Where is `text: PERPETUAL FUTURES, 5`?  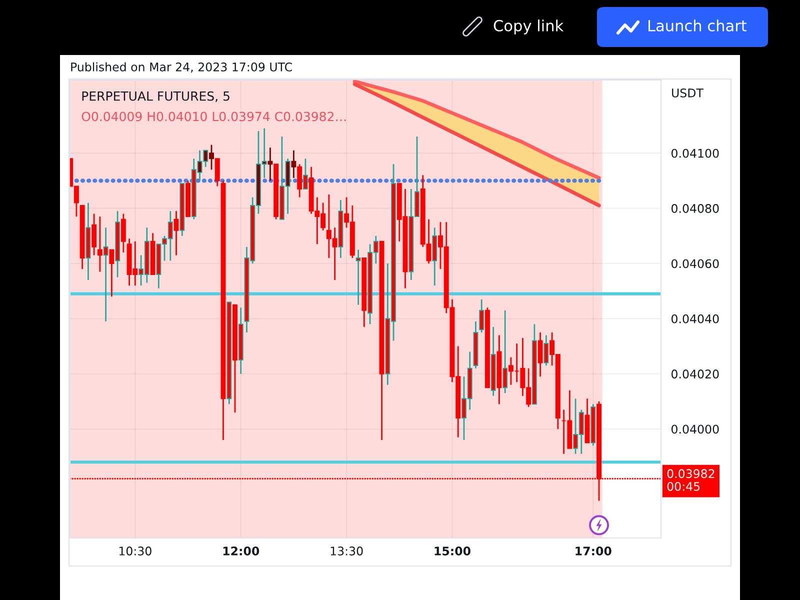 text: PERPETUAL FUTURES, 5 is located at coordinates (156, 96).